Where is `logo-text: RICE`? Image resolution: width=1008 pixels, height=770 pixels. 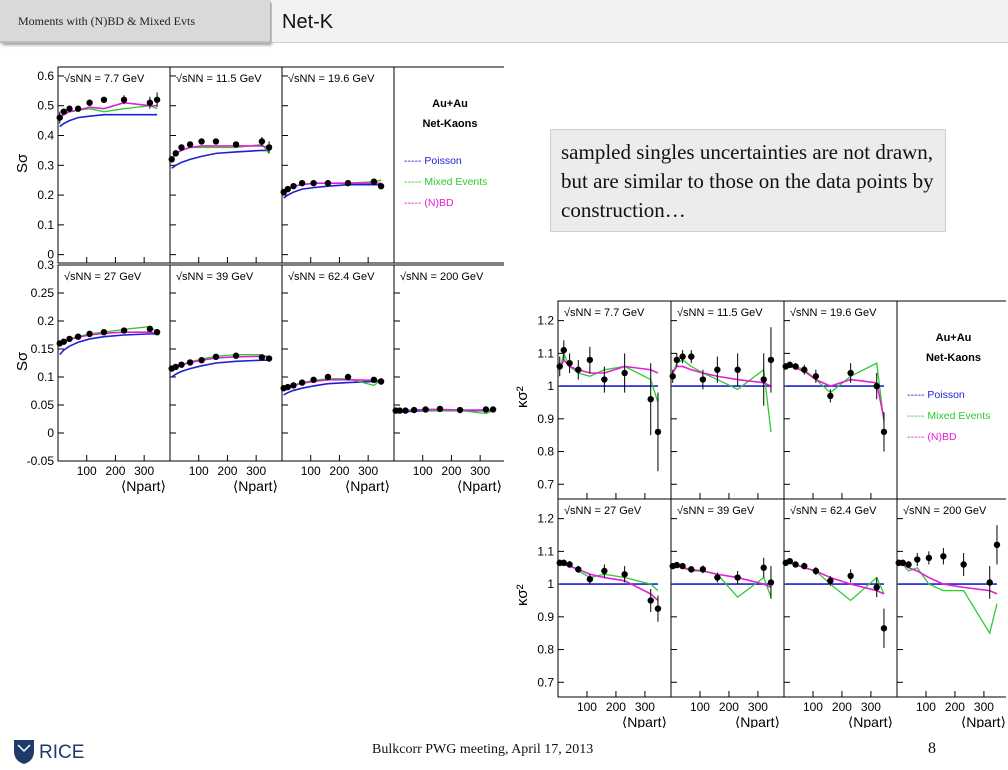
logo-text: RICE is located at coordinates (61, 752).